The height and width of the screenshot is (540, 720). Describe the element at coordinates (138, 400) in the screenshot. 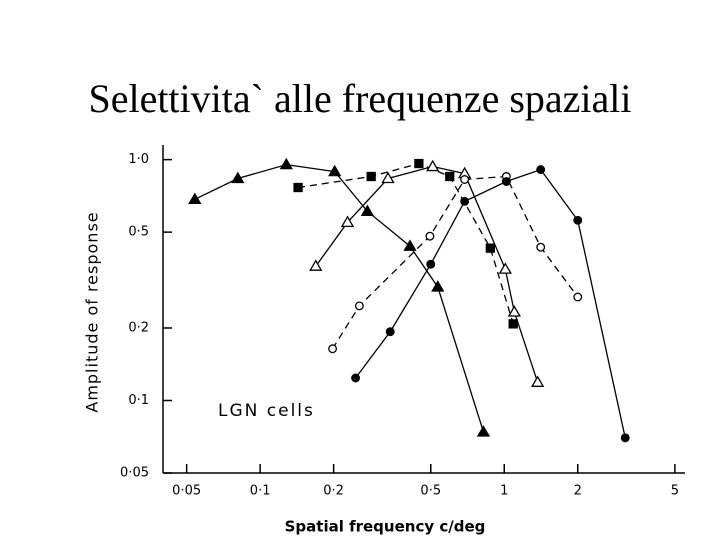

I see `y-tick-label: 0·1` at that location.